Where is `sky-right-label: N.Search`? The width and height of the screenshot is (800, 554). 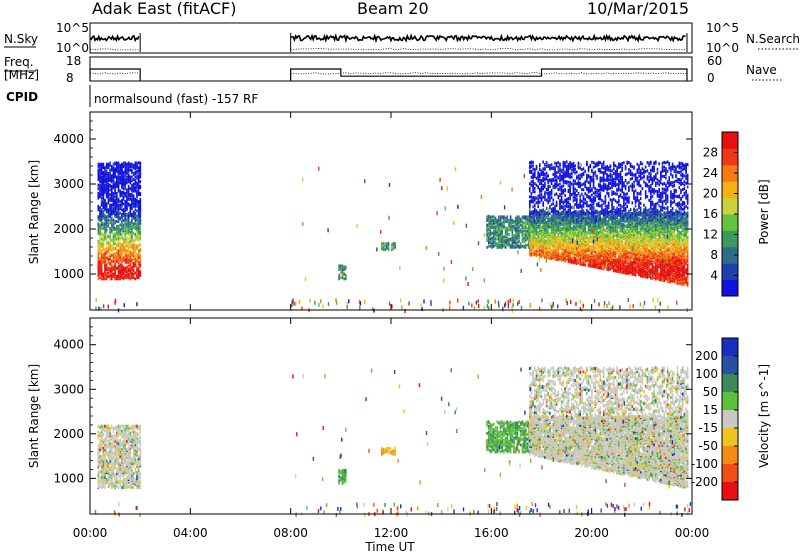
sky-right-label: N.Search is located at coordinates (773, 39).